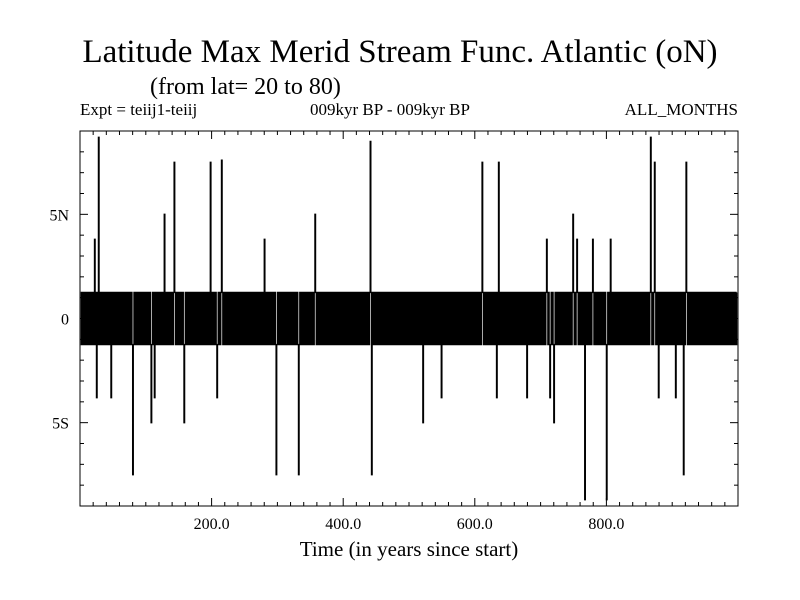 The image size is (800, 600). What do you see at coordinates (681, 109) in the screenshot?
I see `months-label: ALL_MONTHS` at bounding box center [681, 109].